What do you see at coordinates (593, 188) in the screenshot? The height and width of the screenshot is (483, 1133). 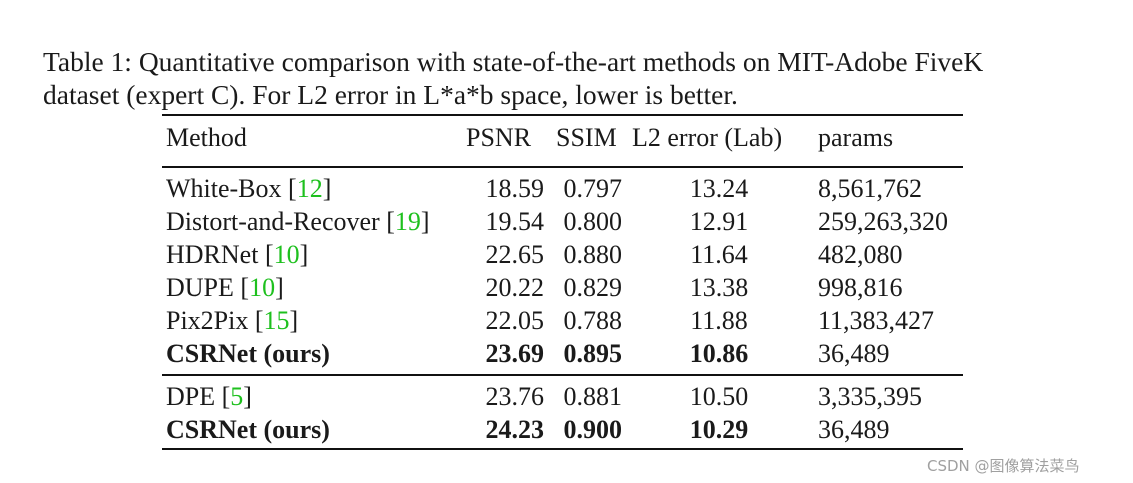 I see `ssim-value: 0.797` at bounding box center [593, 188].